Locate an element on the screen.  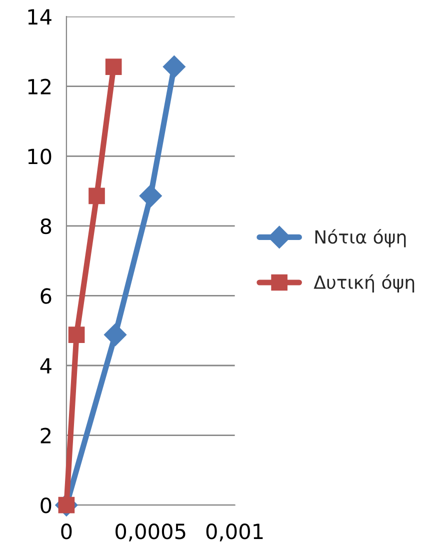
y-tick-label: 12 is located at coordinates (39, 86).